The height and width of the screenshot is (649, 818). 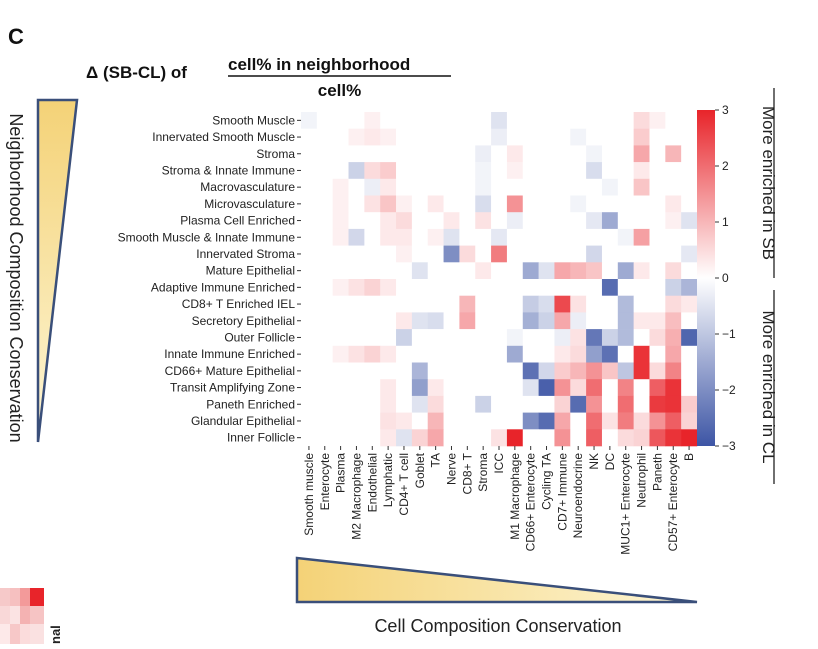 What do you see at coordinates (706, 278) in the screenshot?
I see `colorbar` at bounding box center [706, 278].